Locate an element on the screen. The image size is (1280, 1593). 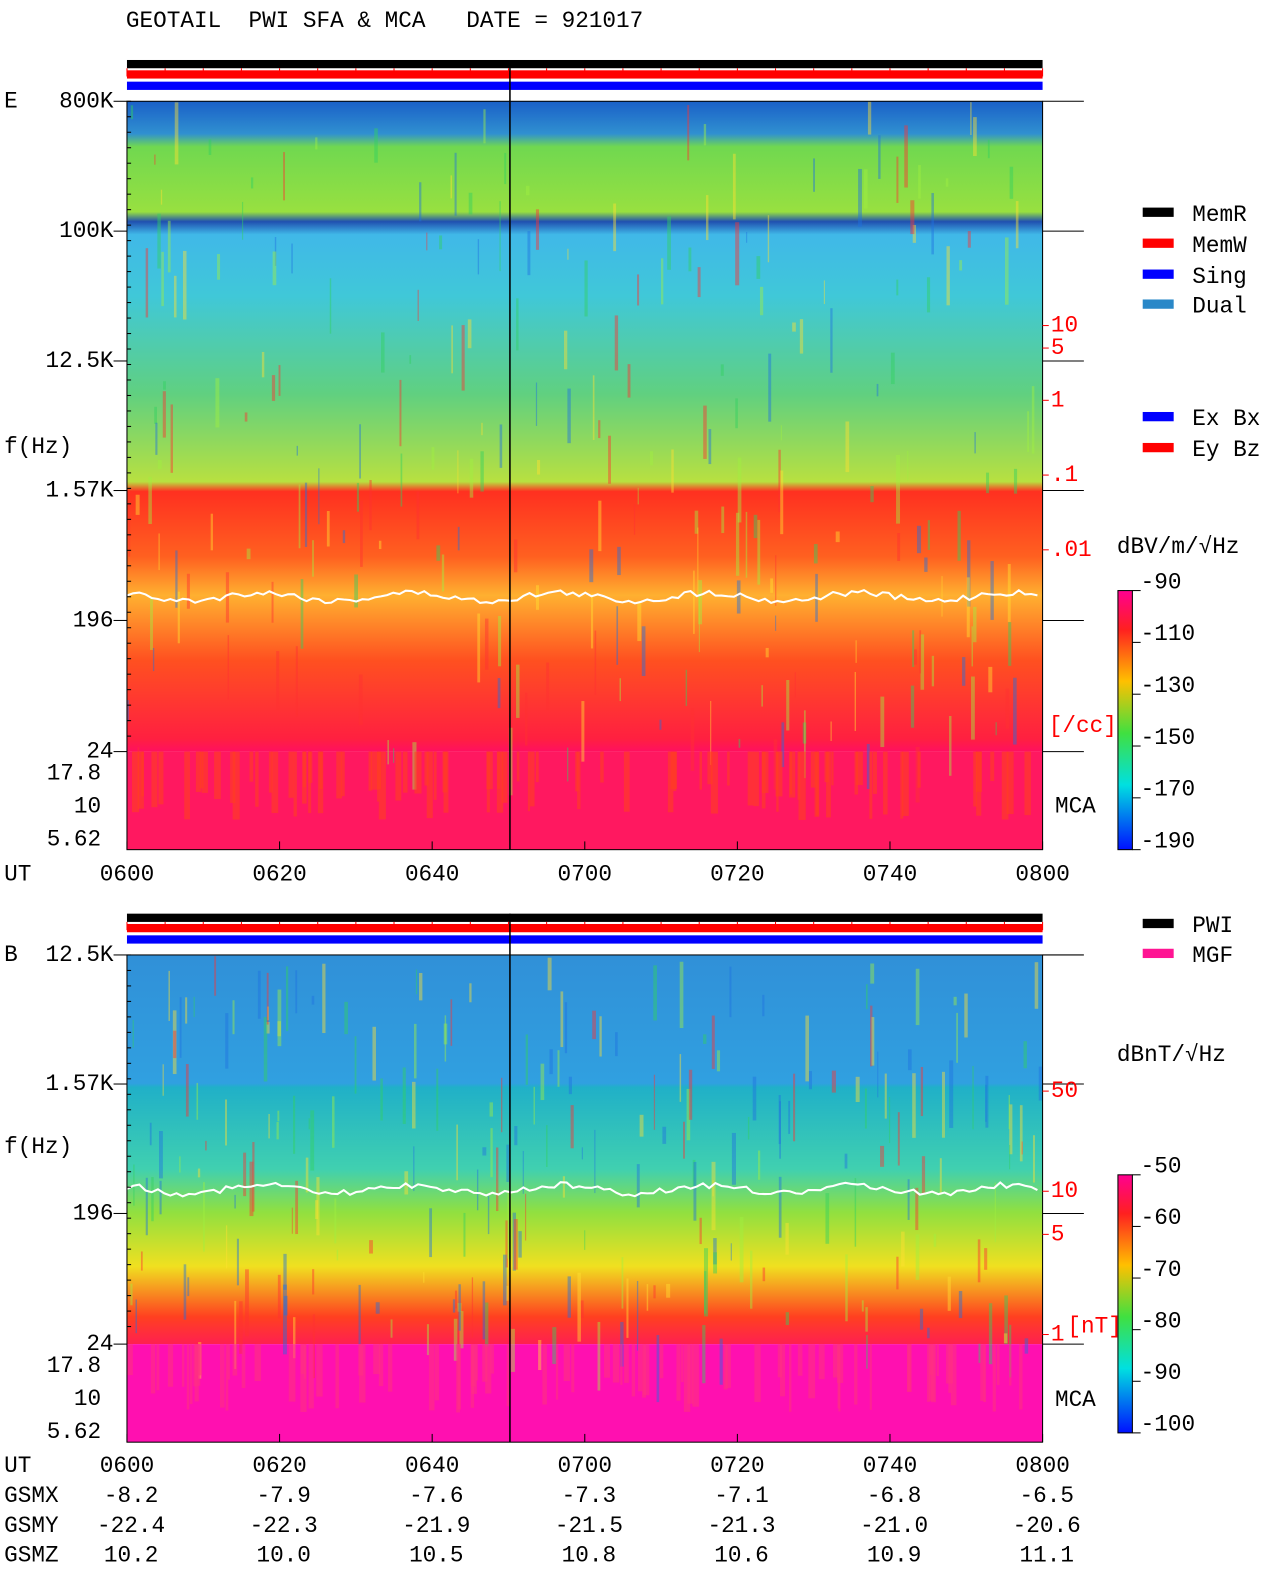
status-bar is located at coordinates (584, 64).